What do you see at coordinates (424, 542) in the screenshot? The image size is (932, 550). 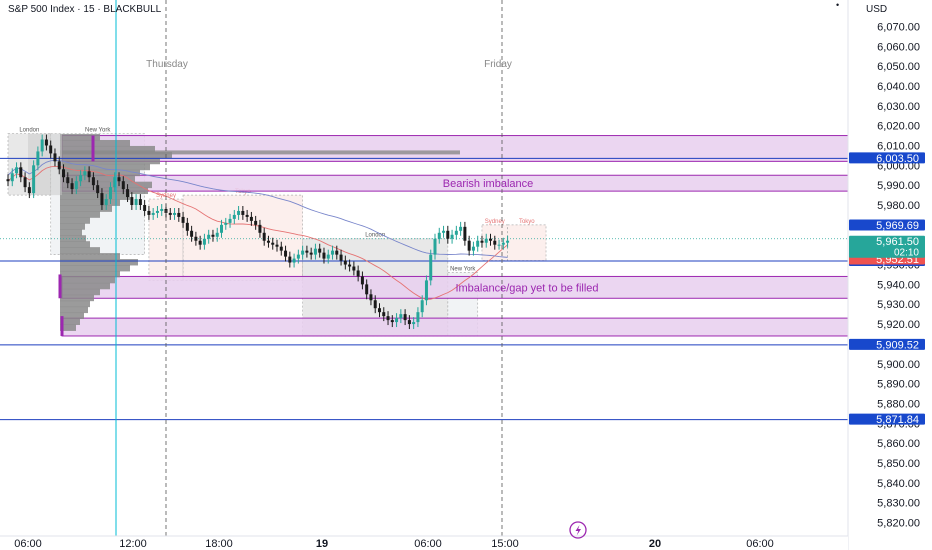 I see `time-axis: 06:00 12:00 18:00 19 06:00 15:00 20 06:00` at bounding box center [424, 542].